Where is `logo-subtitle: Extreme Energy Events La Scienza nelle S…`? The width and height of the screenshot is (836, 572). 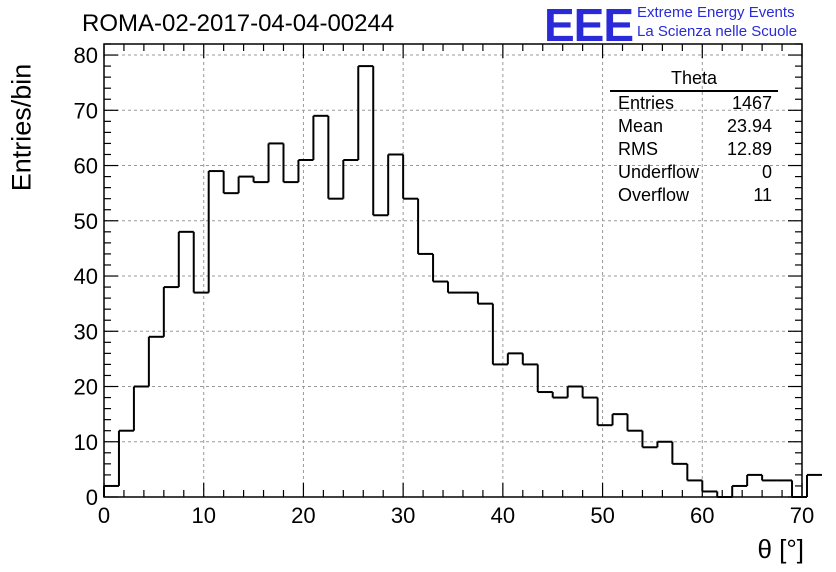 logo-subtitle: Extreme Energy Events La Scienza nelle S… is located at coordinates (717, 22).